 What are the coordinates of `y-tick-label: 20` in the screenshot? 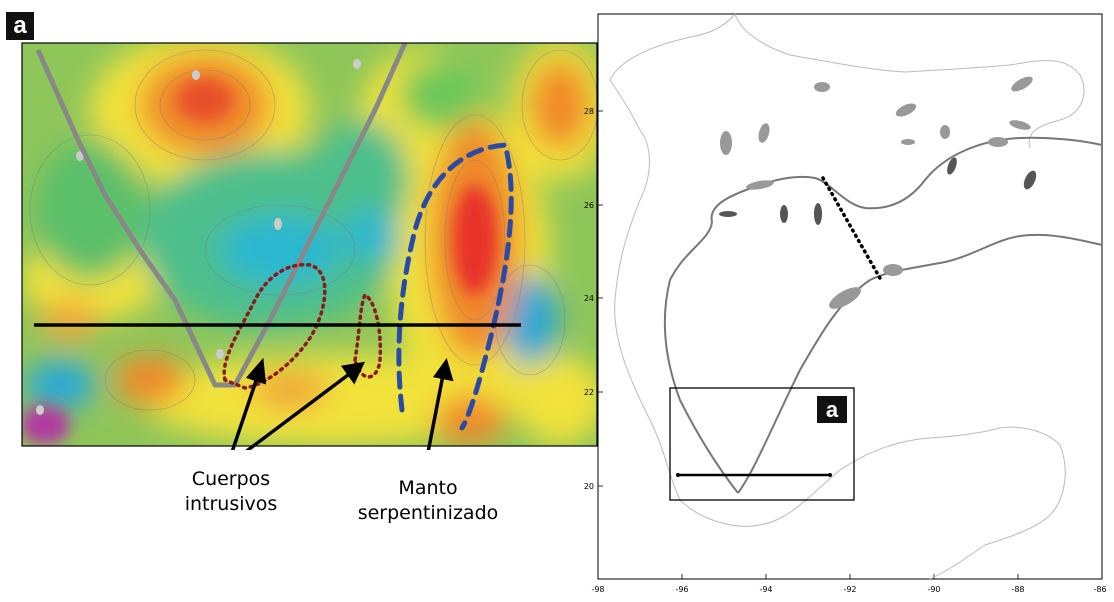 It's located at (589, 486).